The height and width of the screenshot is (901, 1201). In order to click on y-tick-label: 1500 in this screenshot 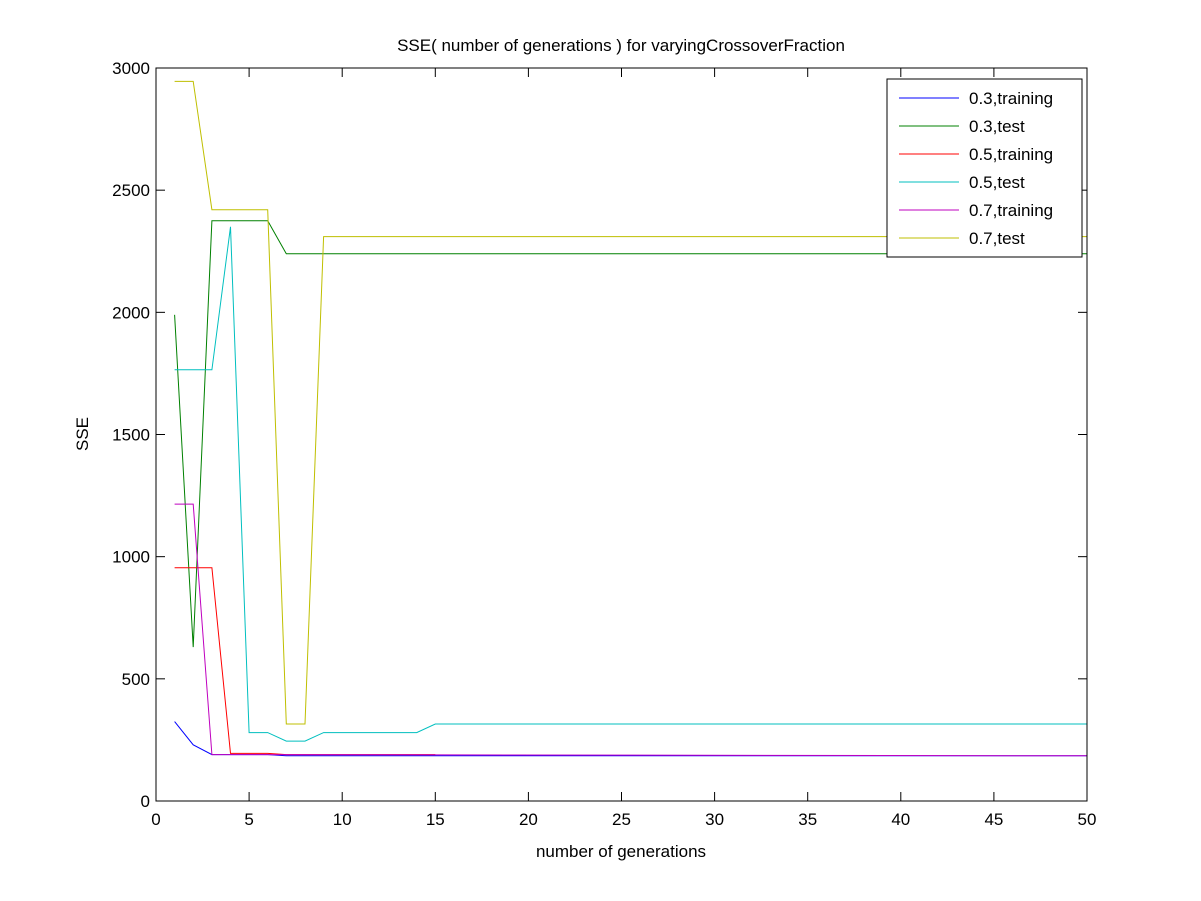, I will do `click(131, 435)`.